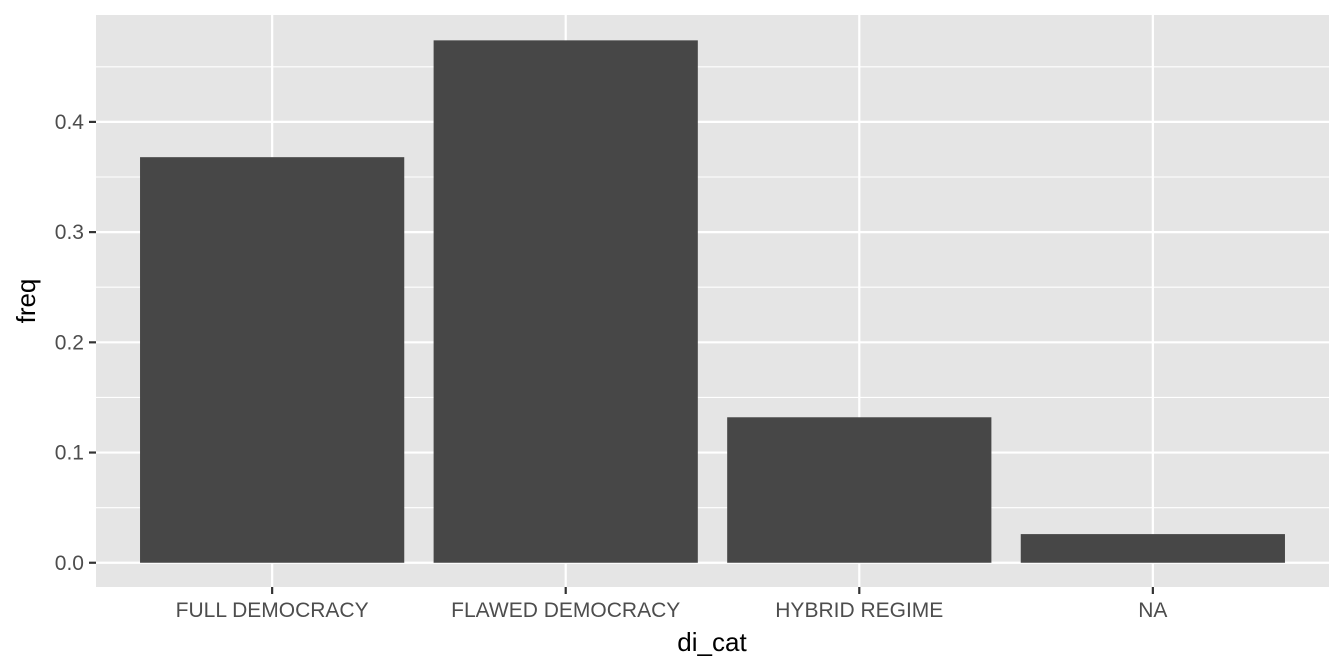 The width and height of the screenshot is (1344, 672). I want to click on x-tick-label: FLAWED DEMOCRACY, so click(565, 610).